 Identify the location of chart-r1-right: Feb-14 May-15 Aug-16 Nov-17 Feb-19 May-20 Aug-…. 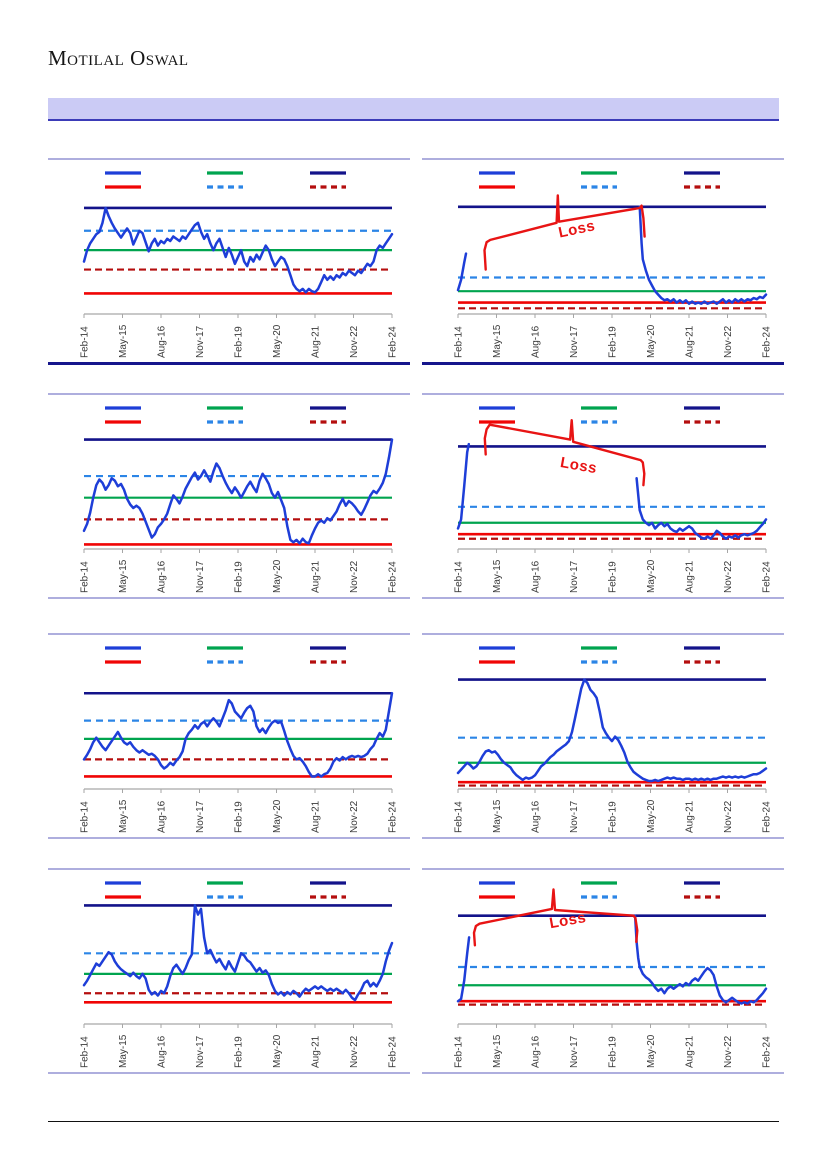
(603, 261).